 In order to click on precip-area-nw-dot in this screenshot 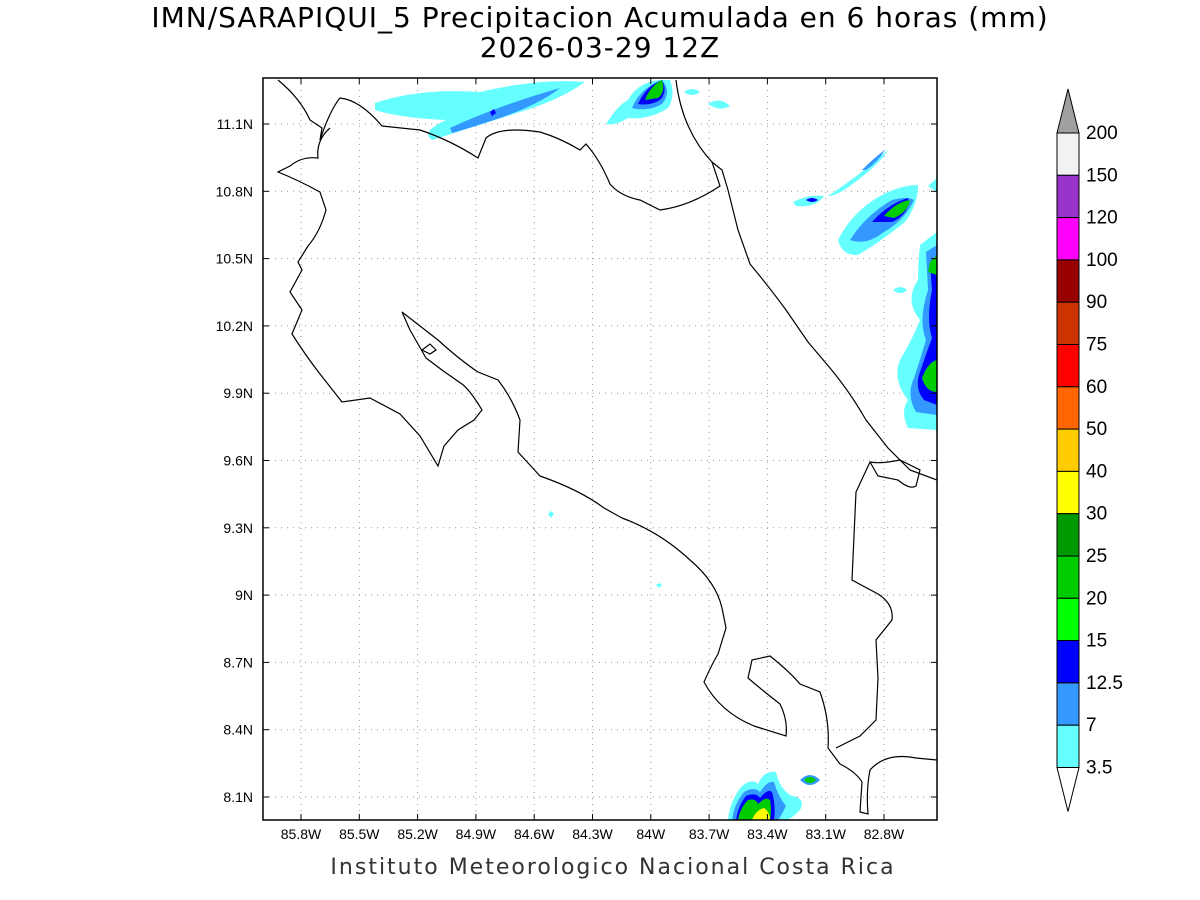, I will do `click(493, 112)`.